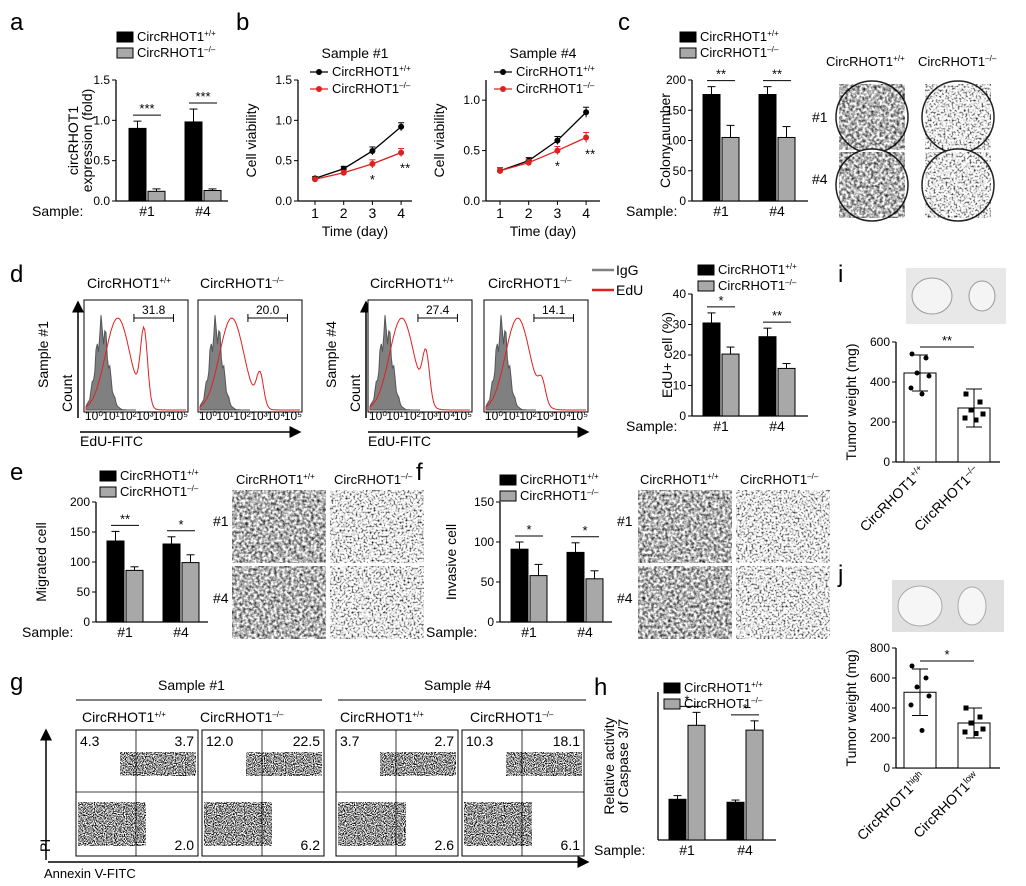 This screenshot has width=1026, height=886. I want to click on e-ylabel: Migrated cell, so click(41, 561).